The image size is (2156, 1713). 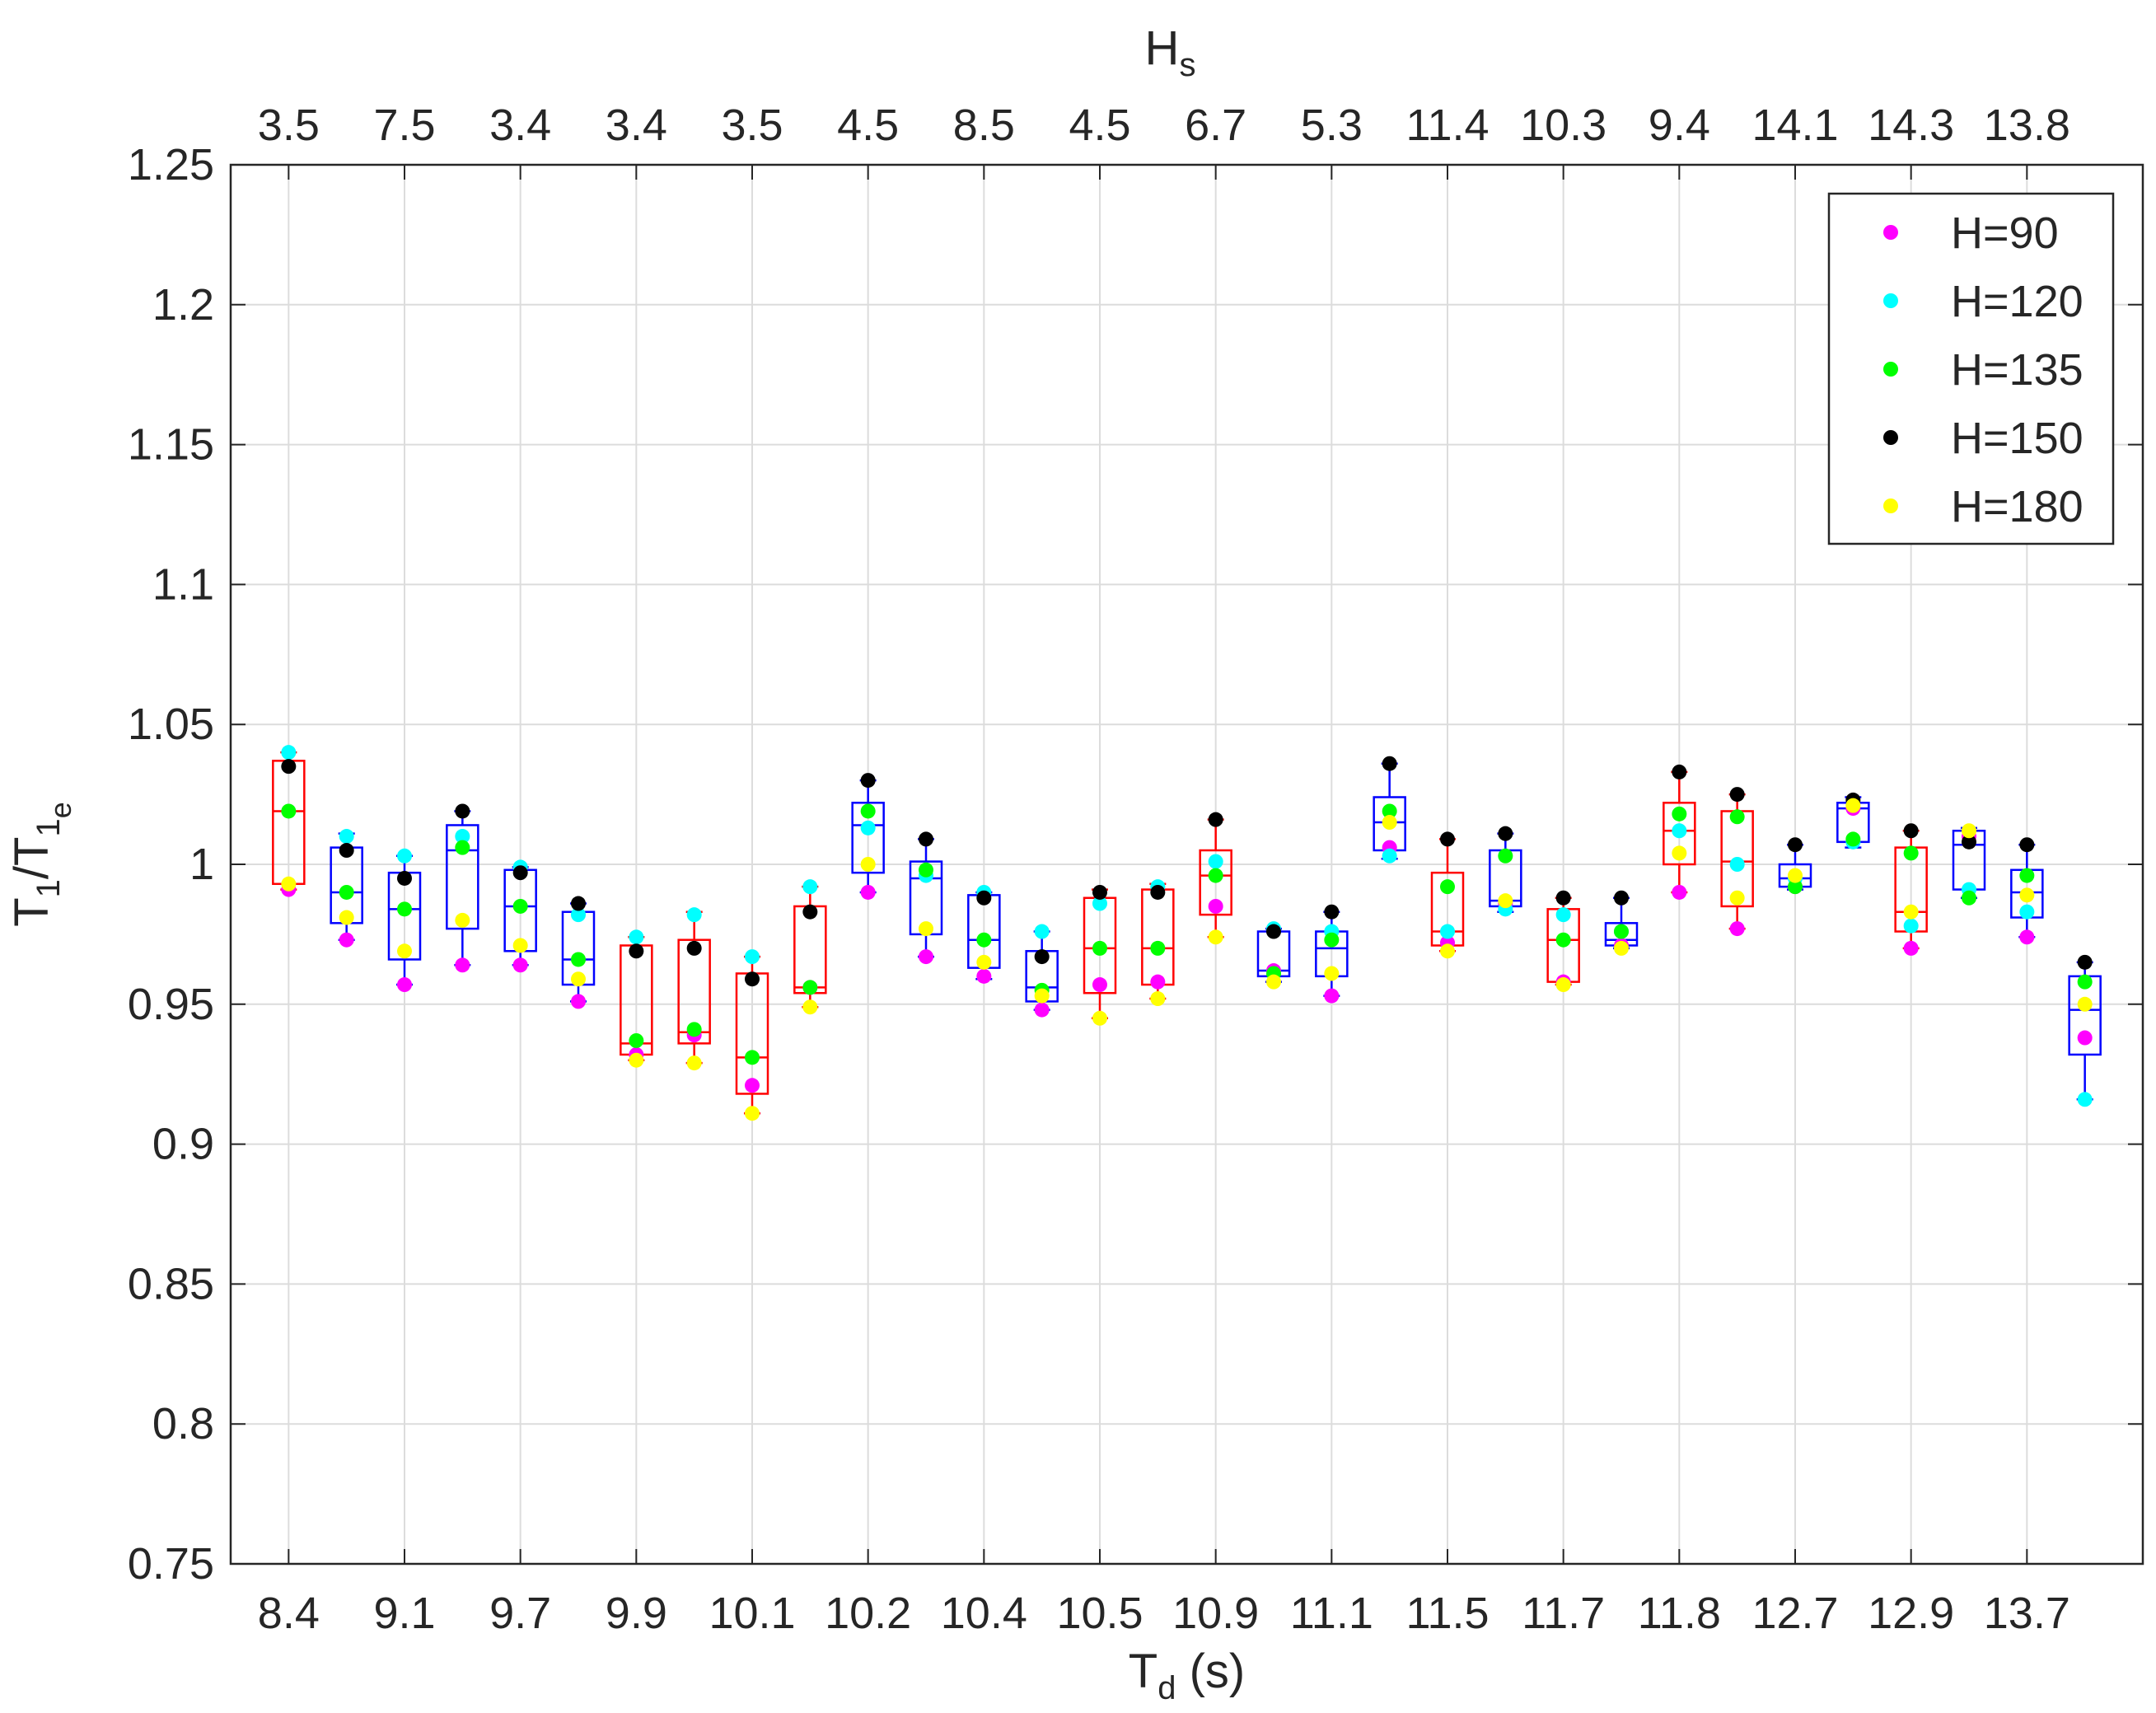 What do you see at coordinates (636, 1613) in the screenshot?
I see `x-bottom-tick-label: 9.9` at bounding box center [636, 1613].